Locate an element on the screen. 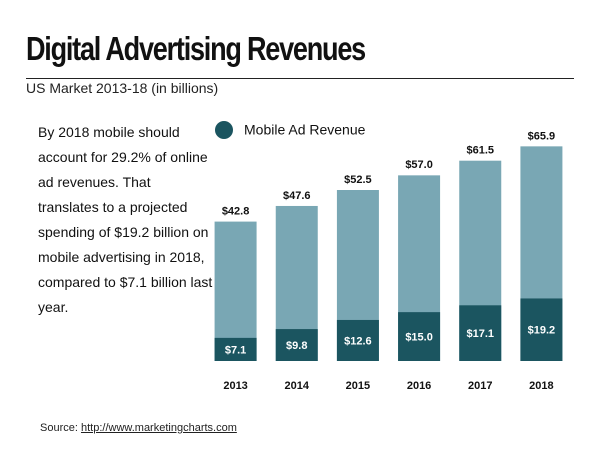 The image size is (600, 450). value-label: $19.2 is located at coordinates (542, 331).